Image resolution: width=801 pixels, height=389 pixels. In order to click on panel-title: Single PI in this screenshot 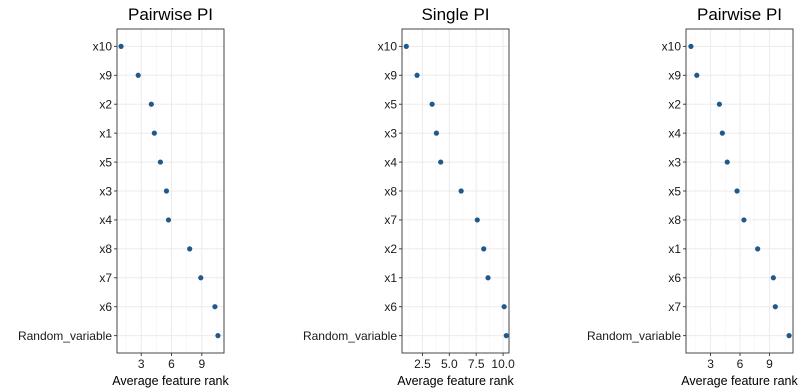, I will do `click(455, 14)`.